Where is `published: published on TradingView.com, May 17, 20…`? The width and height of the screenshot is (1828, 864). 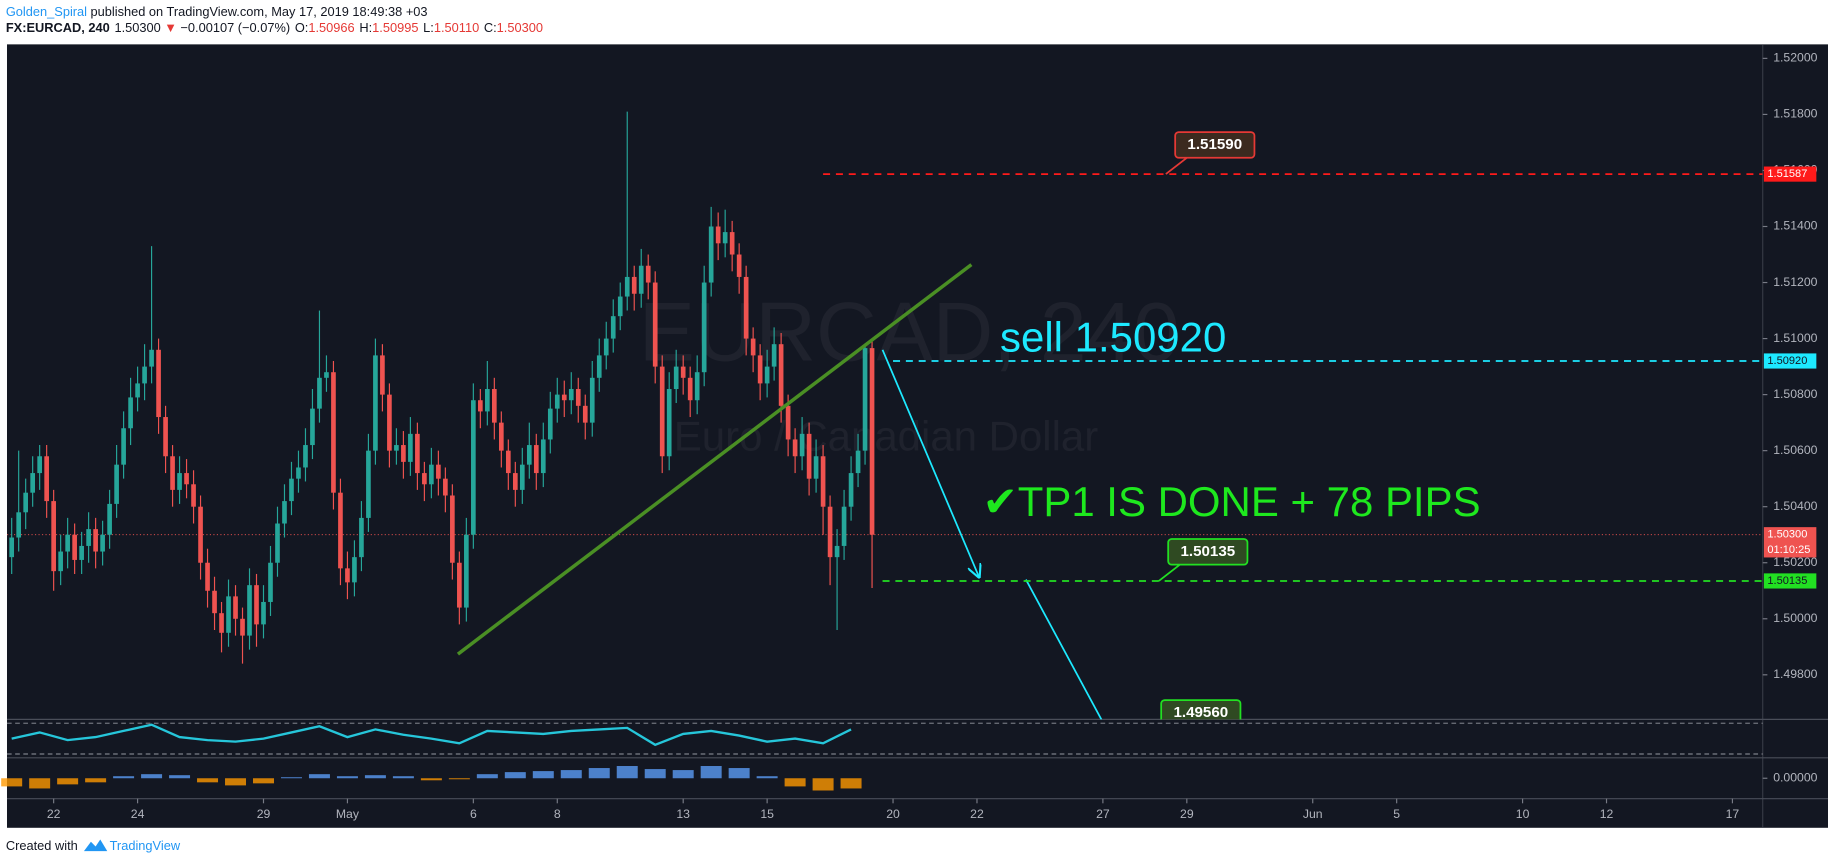 published: published on TradingView.com, May 17, 20… is located at coordinates (259, 11).